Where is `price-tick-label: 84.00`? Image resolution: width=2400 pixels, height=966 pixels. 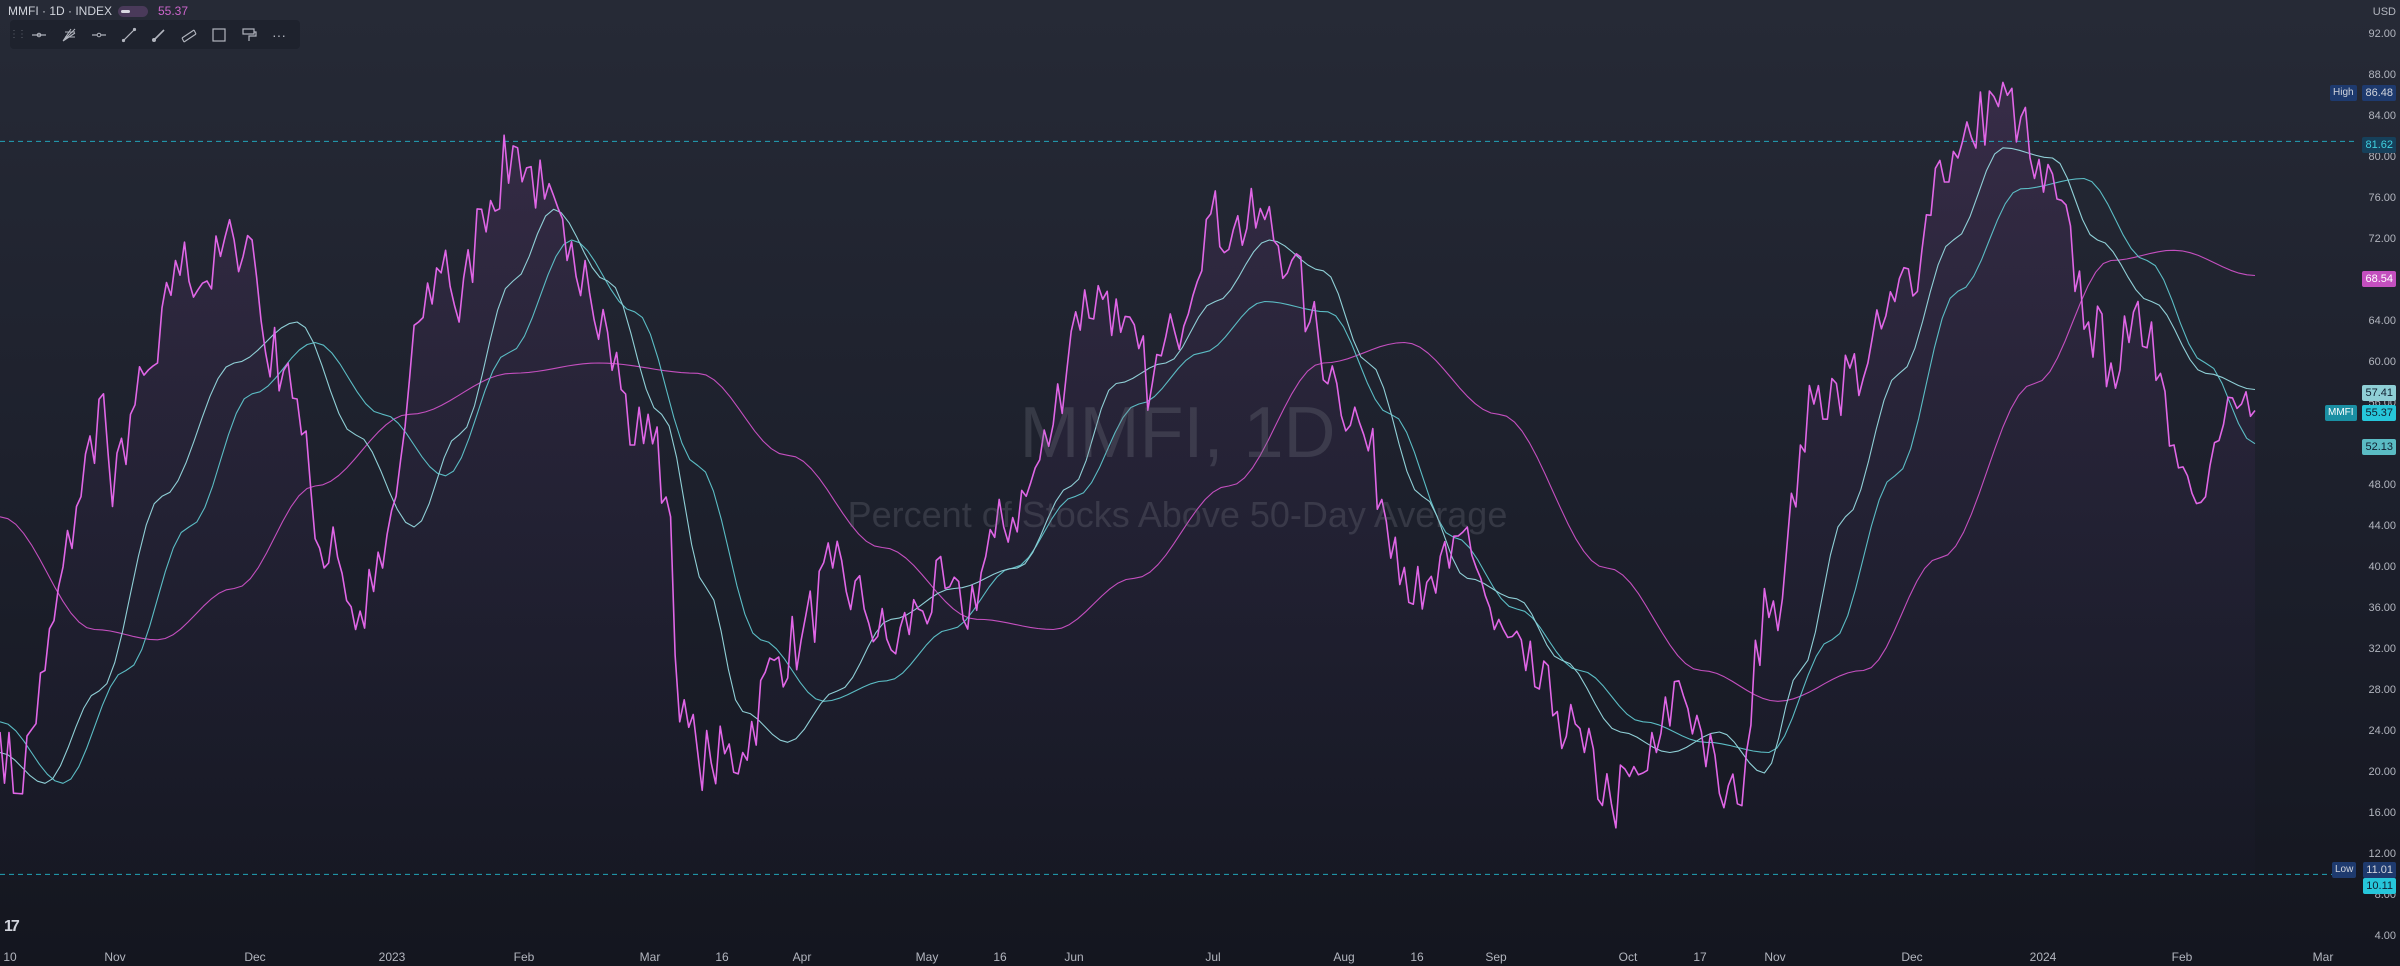 price-tick-label: 84.00 is located at coordinates (2382, 116).